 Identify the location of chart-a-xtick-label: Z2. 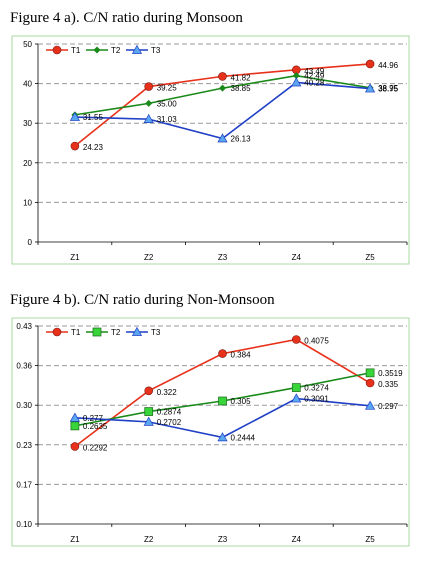
(149, 257).